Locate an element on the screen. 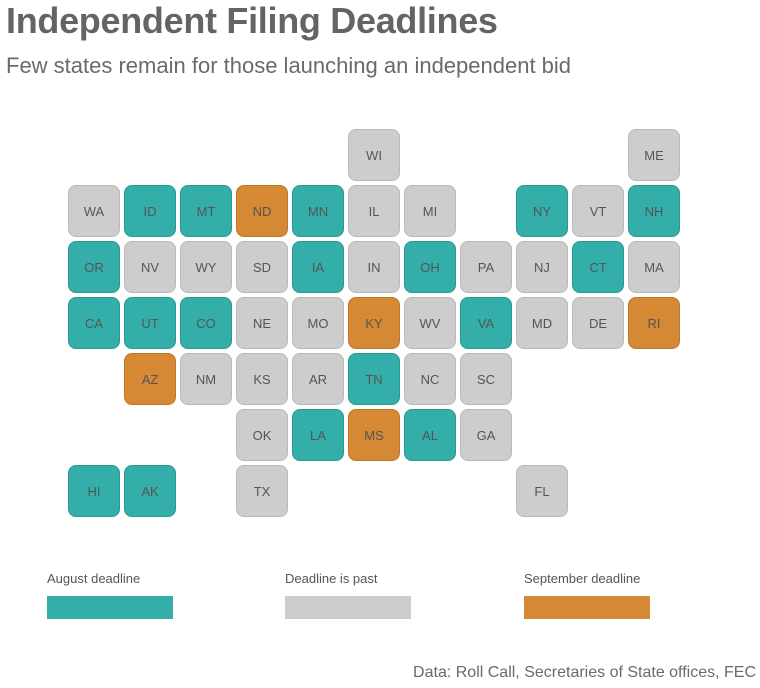  state-tile-vt: VT is located at coordinates (598, 211).